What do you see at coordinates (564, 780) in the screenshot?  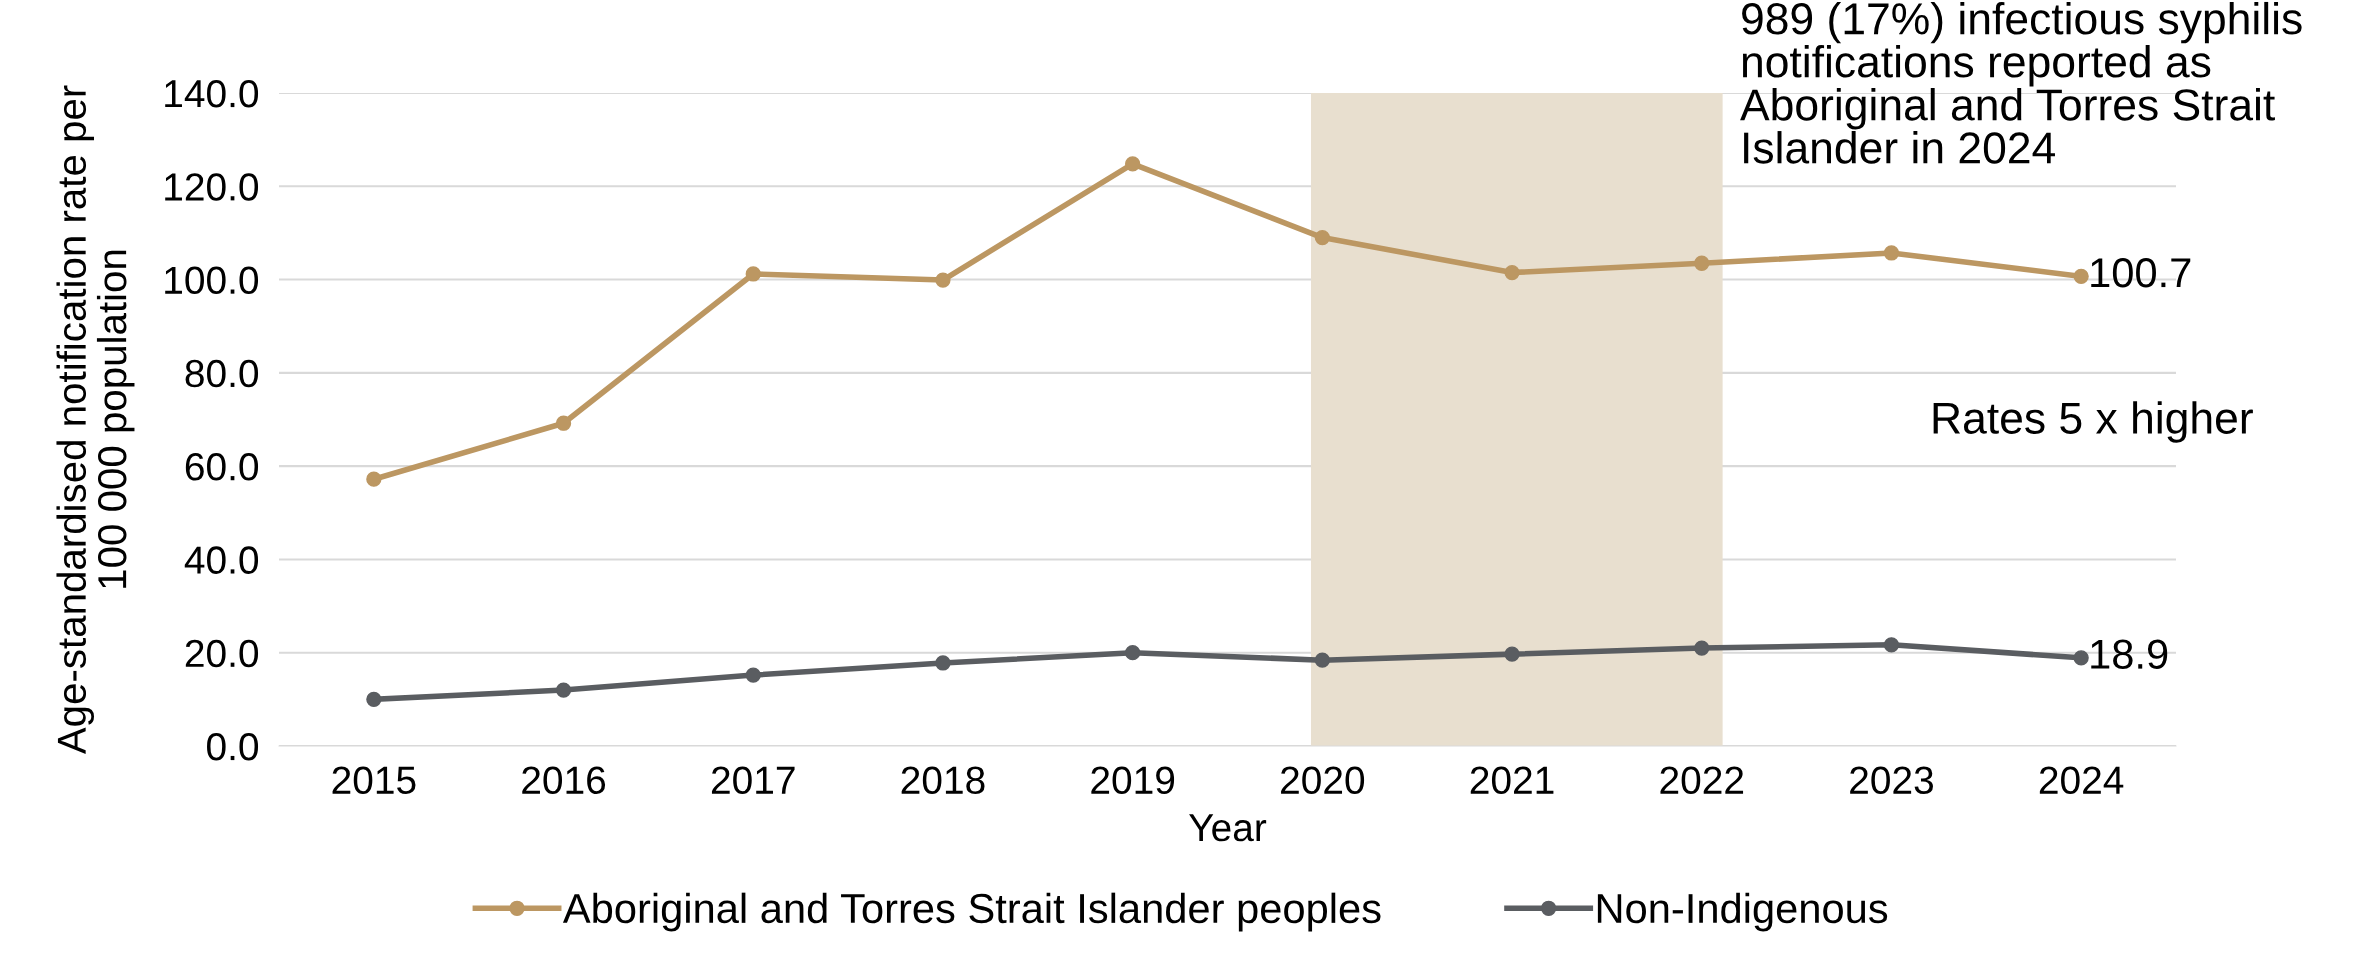 I see `x-tick-label: 2016` at bounding box center [564, 780].